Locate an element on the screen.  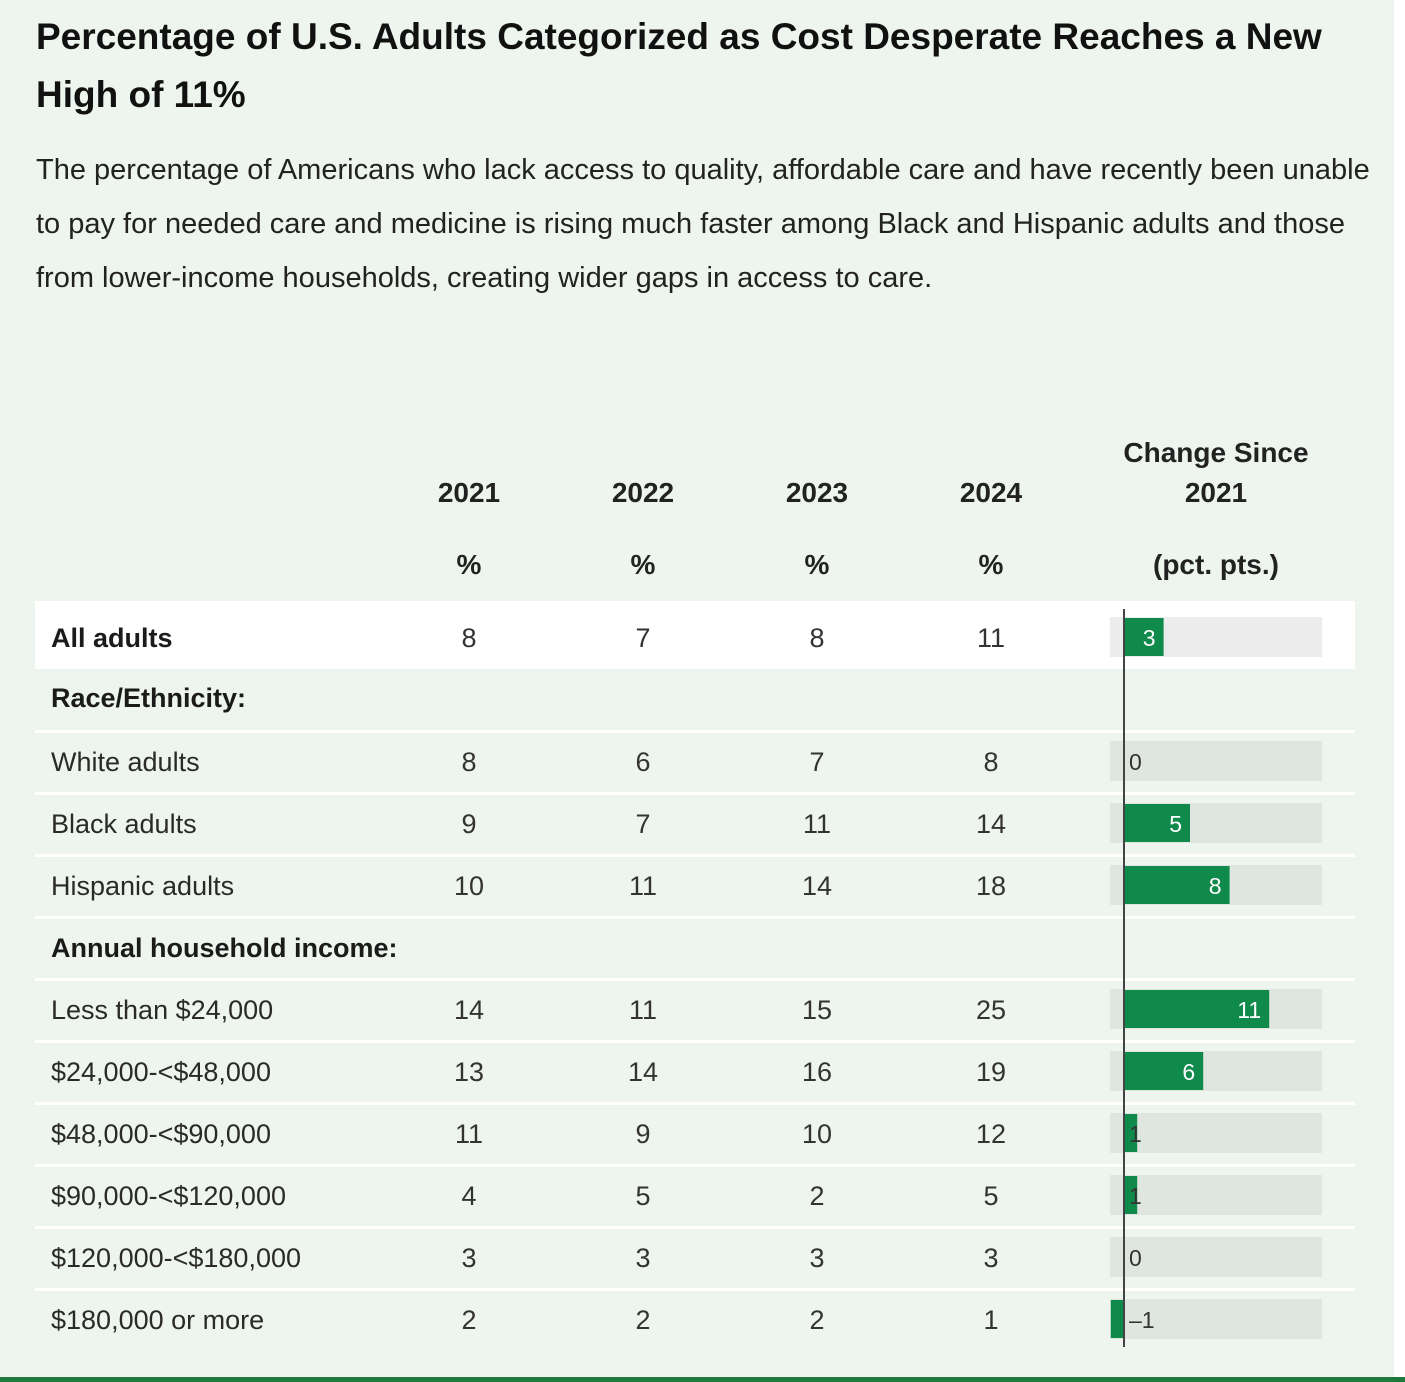
cell-2024: 1 is located at coordinates (991, 1320).